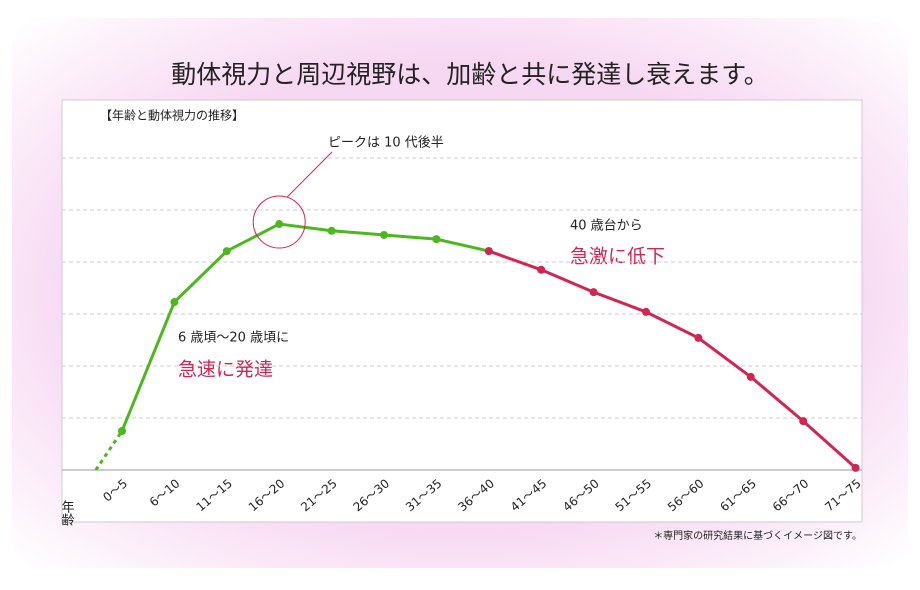 Image resolution: width=920 pixels, height=590 pixels. Describe the element at coordinates (757, 535) in the screenshot. I see `footnote: ＊専門家の研究結果に基づくイメージ図です。` at that location.